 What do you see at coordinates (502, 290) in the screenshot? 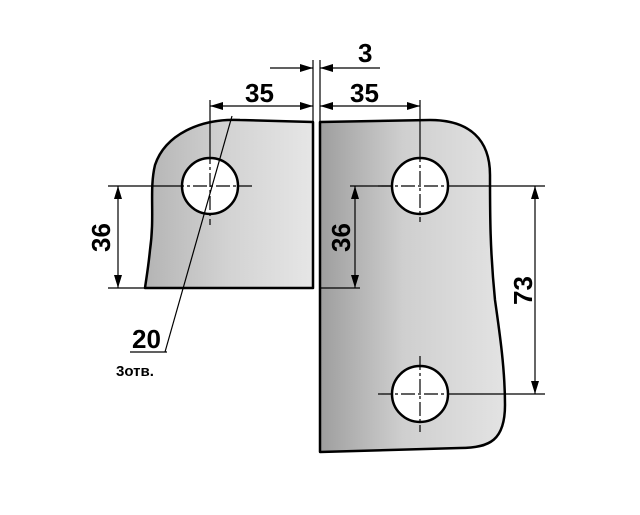
I see `dimension-vertical-spacing: 73` at bounding box center [502, 290].